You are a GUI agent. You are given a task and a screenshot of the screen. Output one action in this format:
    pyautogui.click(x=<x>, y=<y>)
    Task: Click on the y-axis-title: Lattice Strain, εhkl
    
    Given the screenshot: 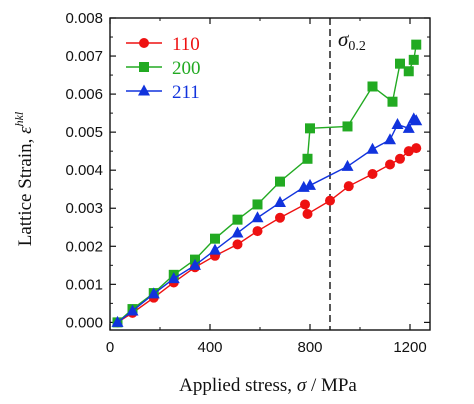 What is the action you would take?
    pyautogui.click(x=24, y=178)
    